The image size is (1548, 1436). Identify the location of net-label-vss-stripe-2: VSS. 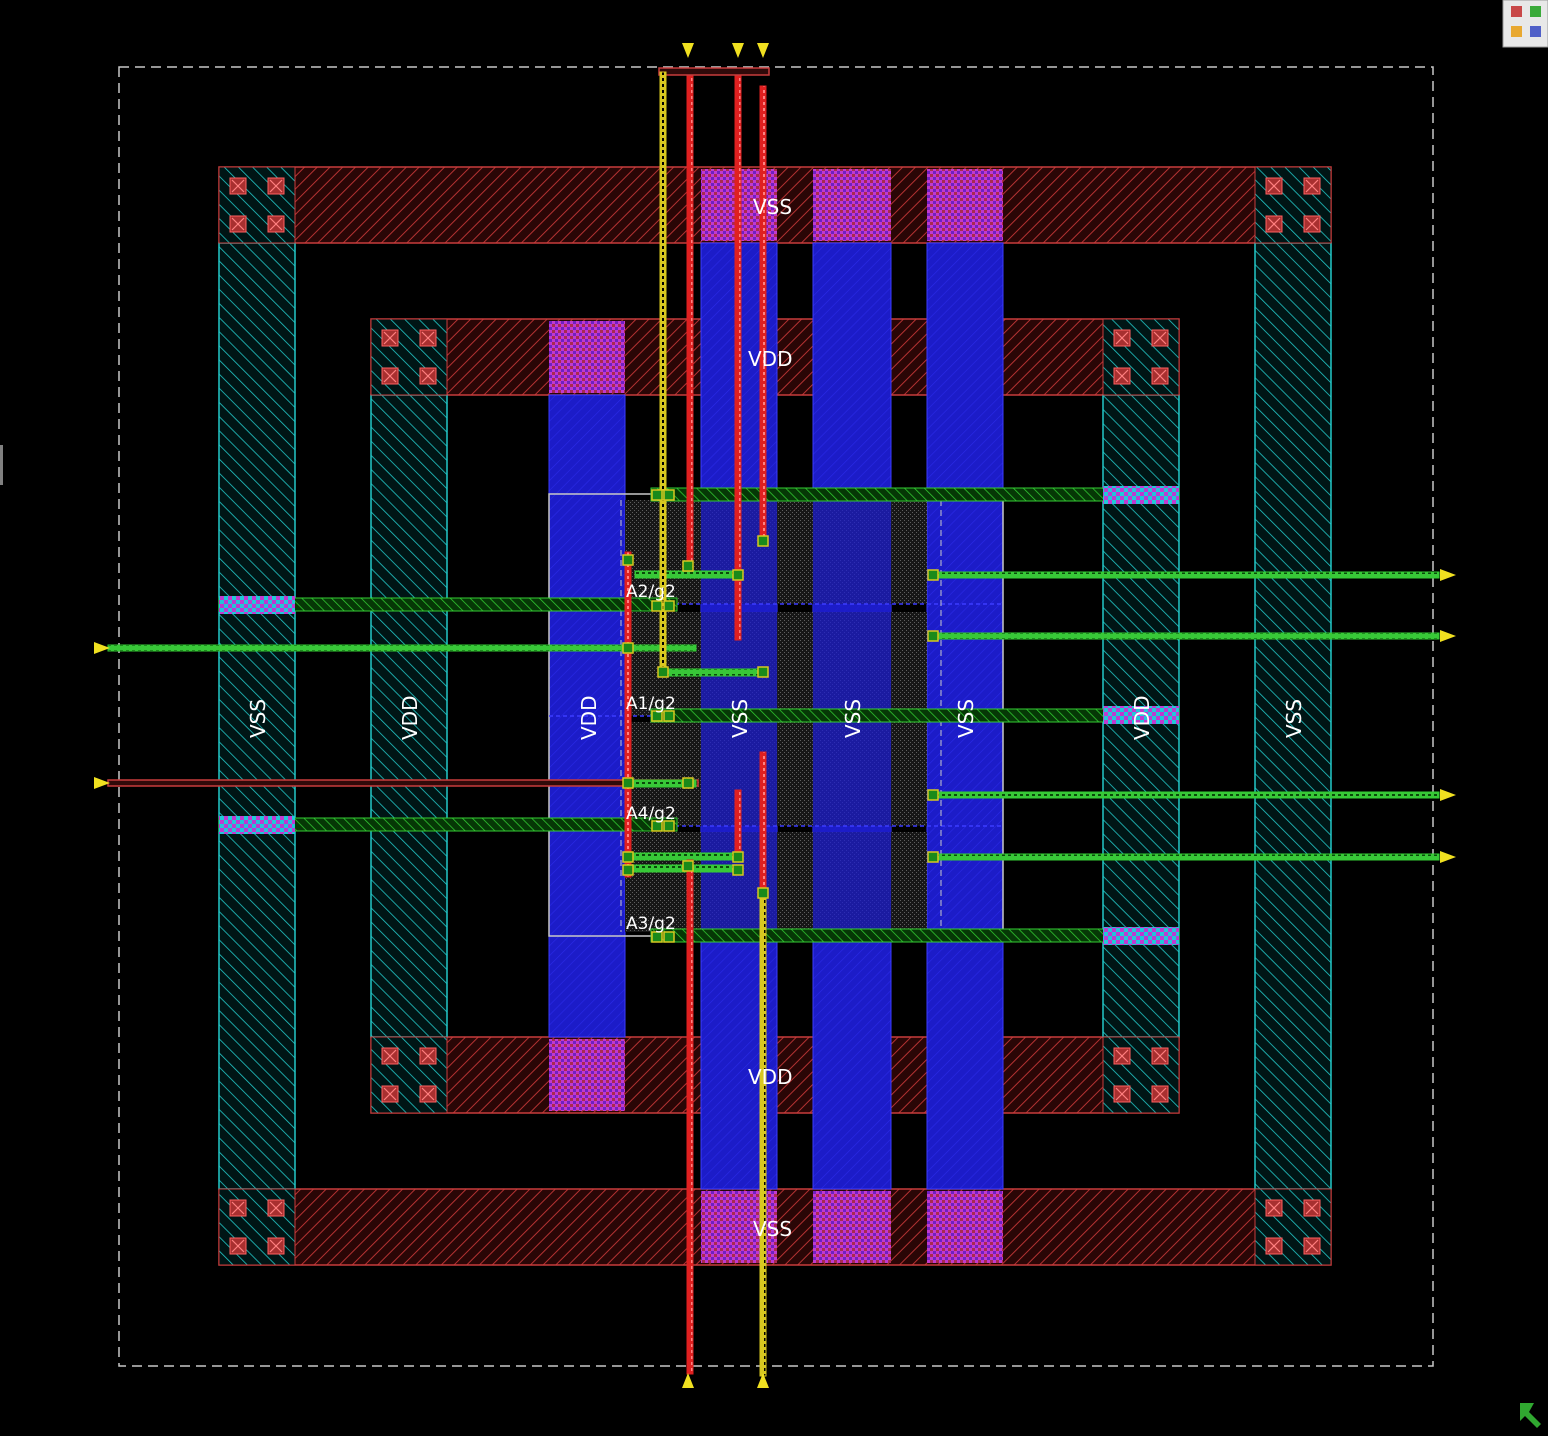
(853, 718).